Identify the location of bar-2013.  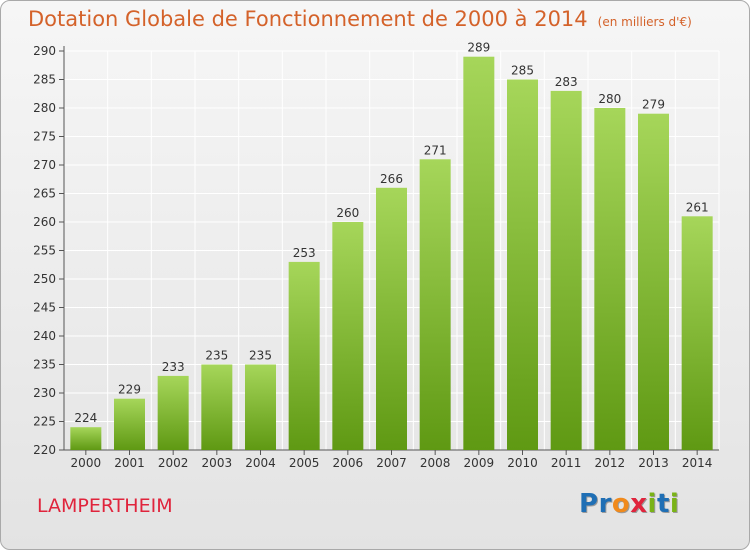
(653, 281).